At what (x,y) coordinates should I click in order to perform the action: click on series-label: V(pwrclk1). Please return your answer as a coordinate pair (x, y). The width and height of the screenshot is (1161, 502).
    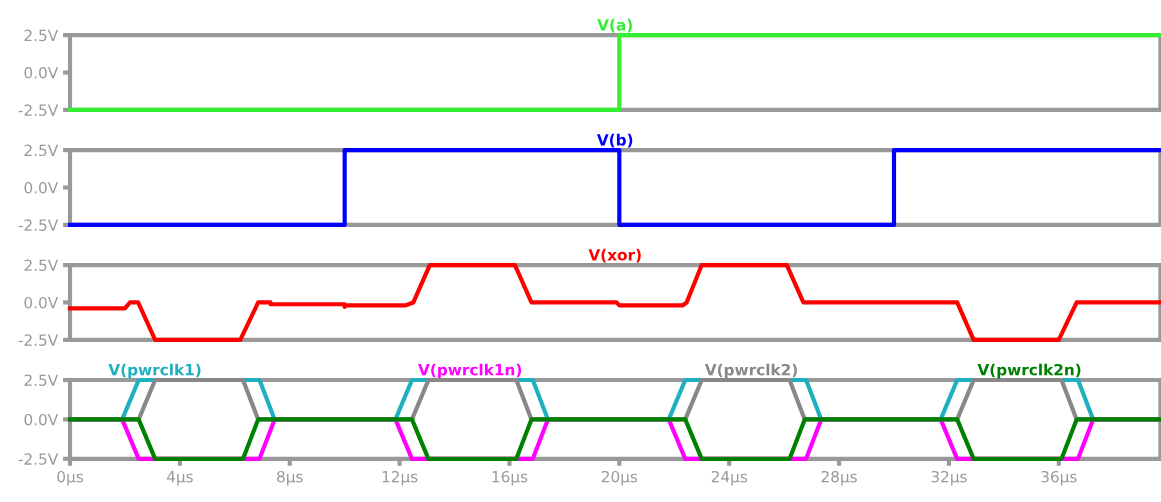
    Looking at the image, I should click on (154, 371).